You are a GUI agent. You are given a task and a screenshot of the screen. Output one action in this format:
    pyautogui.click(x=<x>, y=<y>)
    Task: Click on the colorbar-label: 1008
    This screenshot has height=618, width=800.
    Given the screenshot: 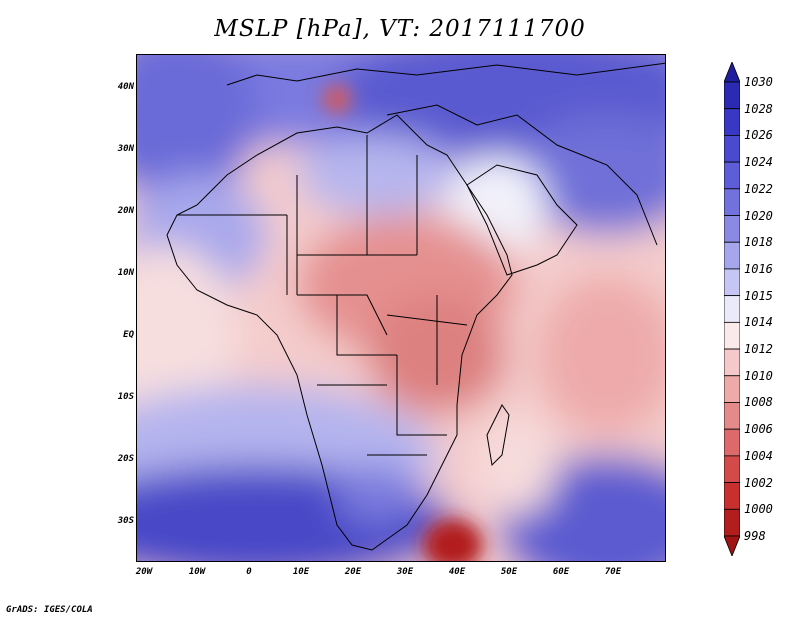 What is the action you would take?
    pyautogui.click(x=758, y=402)
    